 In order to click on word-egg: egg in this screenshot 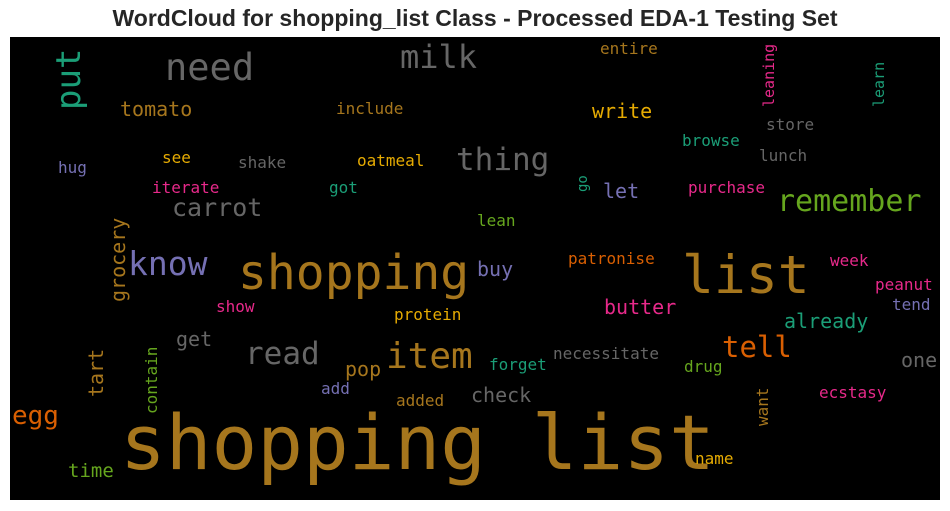, I will do `click(35, 416)`.